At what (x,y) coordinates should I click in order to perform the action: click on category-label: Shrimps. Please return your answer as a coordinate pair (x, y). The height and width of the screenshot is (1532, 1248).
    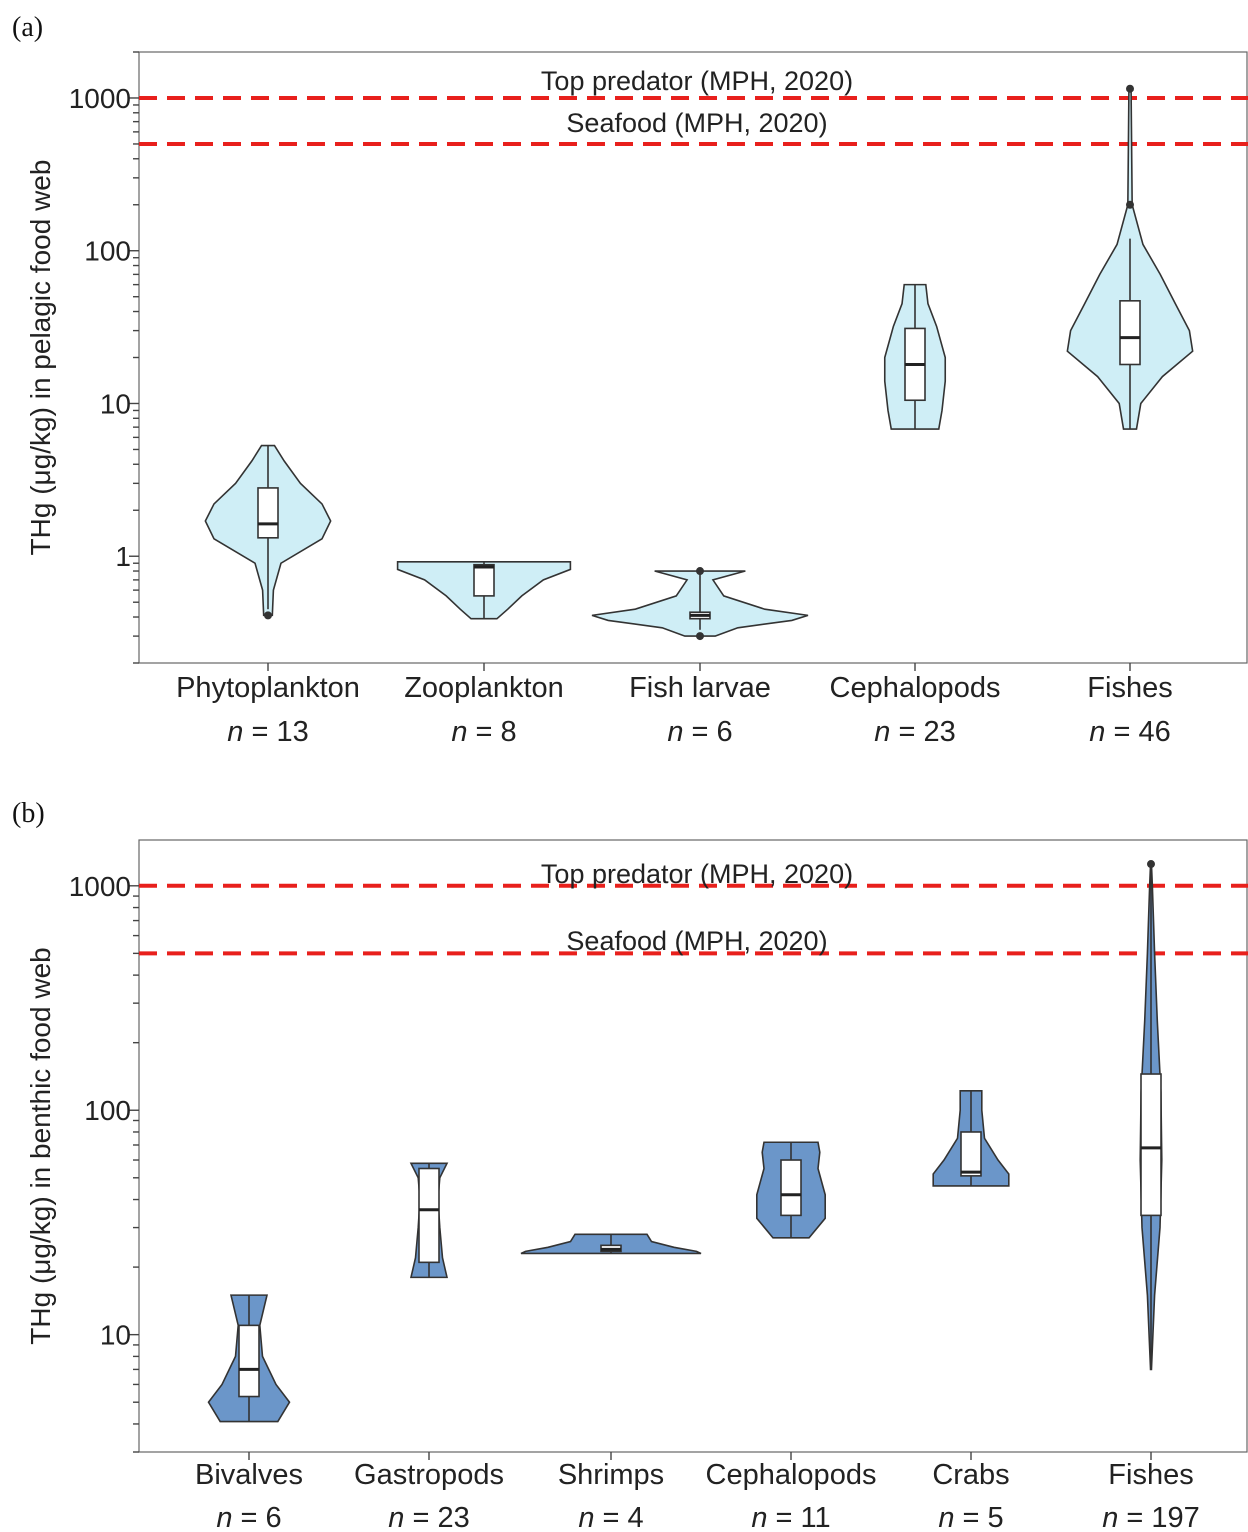
    Looking at the image, I should click on (611, 1475).